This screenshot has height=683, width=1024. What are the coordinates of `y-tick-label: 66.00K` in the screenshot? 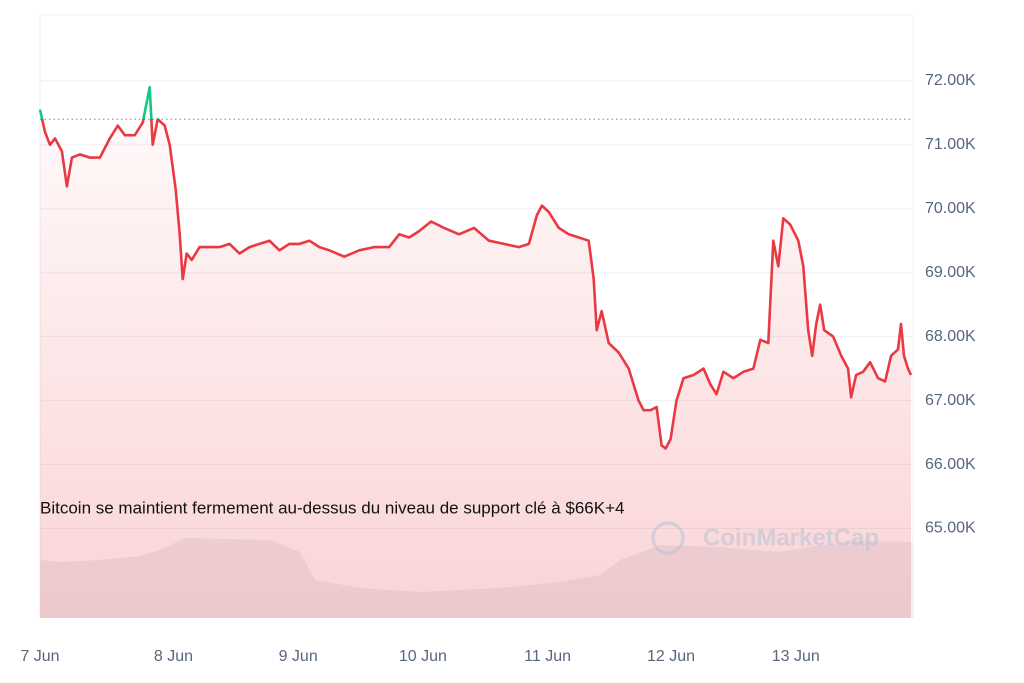 It's located at (950, 464).